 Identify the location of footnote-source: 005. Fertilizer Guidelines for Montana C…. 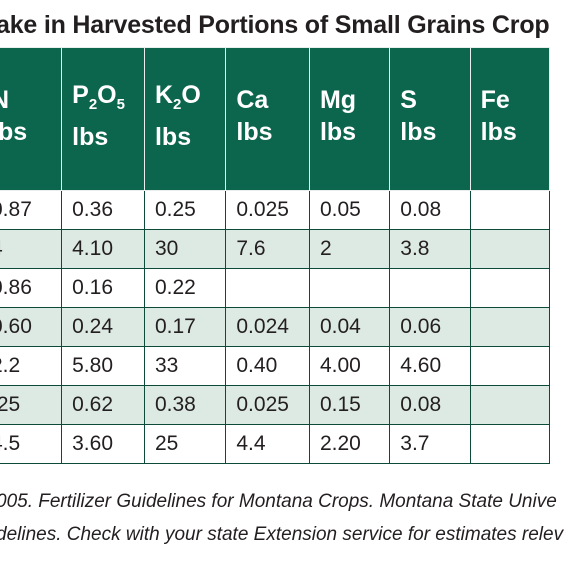
(278, 501).